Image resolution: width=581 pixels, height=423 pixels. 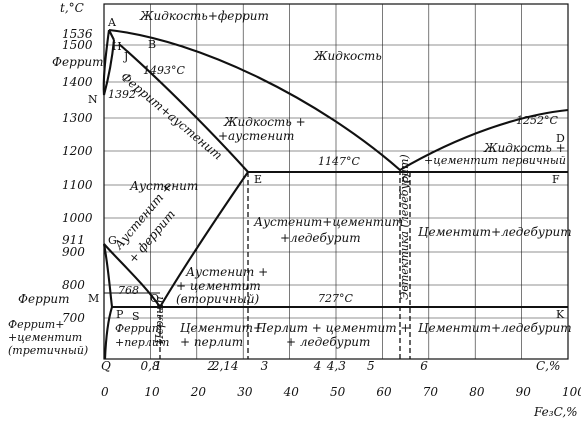 What do you see at coordinates (73, 318) in the screenshot?
I see `y-tick-label: 700` at bounding box center [73, 318].